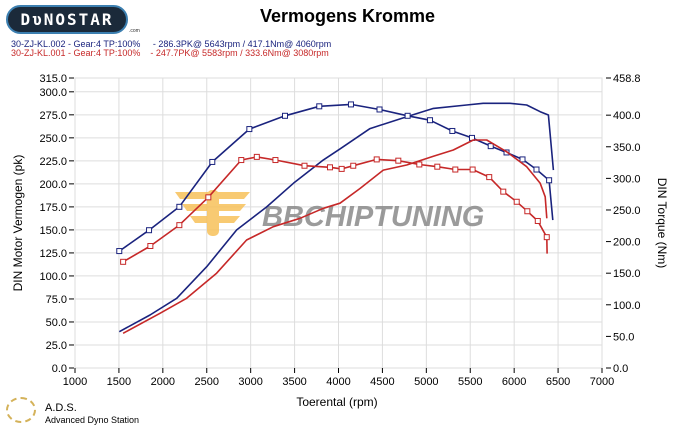 The image size is (685, 428). I want to click on y-tick-label: 100.0, so click(53, 277).